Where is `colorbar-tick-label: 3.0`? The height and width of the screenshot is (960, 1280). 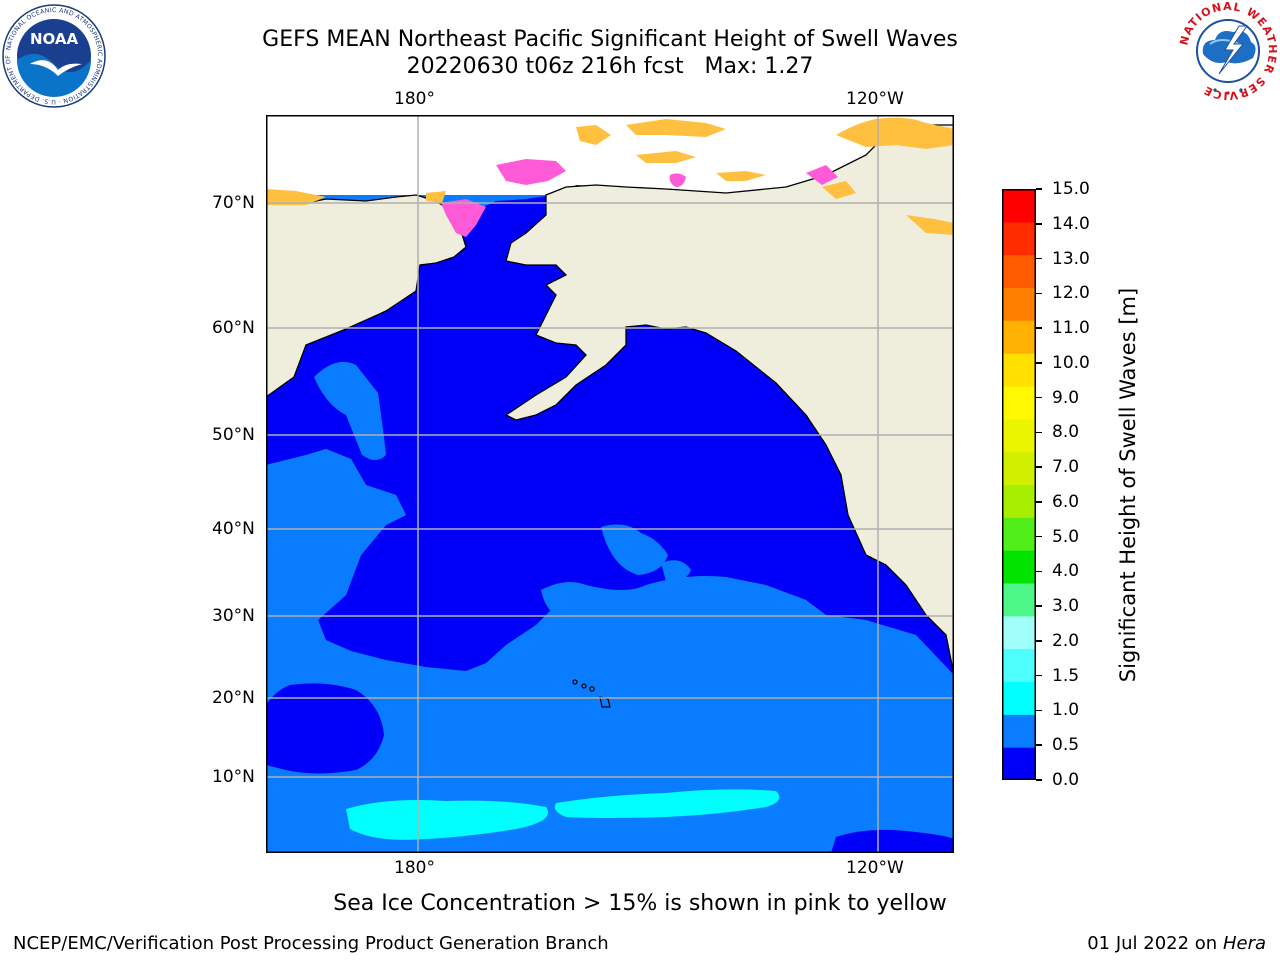
colorbar-tick-label: 3.0 is located at coordinates (1066, 606).